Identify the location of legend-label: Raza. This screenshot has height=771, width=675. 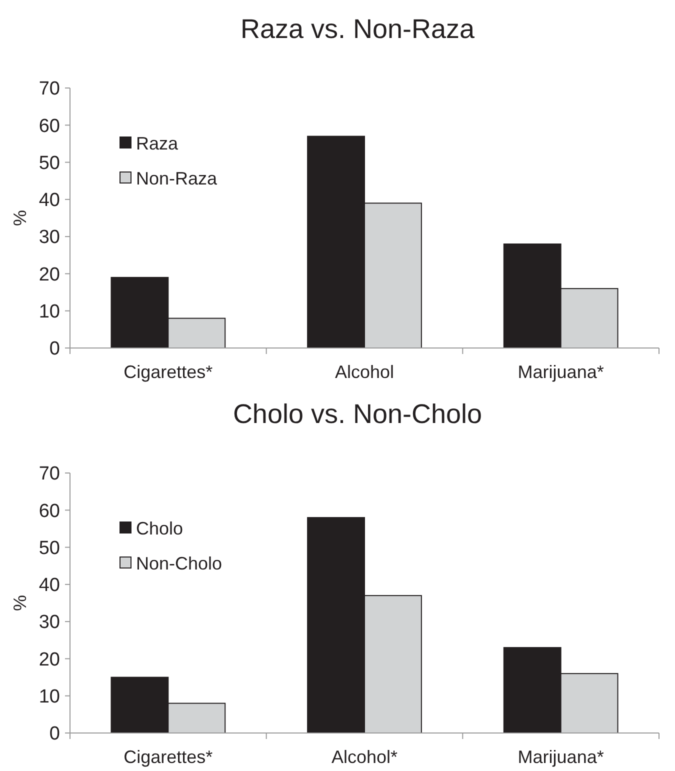
(158, 143).